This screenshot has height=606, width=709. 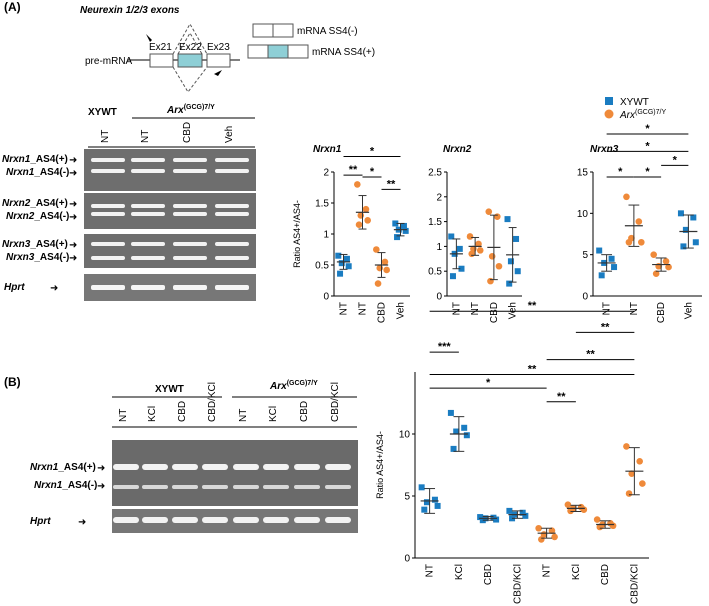 What do you see at coordinates (67, 477) in the screenshot?
I see `gel-b-band-labels: Nrxn1_AS4(+) ➜Nrxn1_AS4(-) ➜` at bounding box center [67, 477].